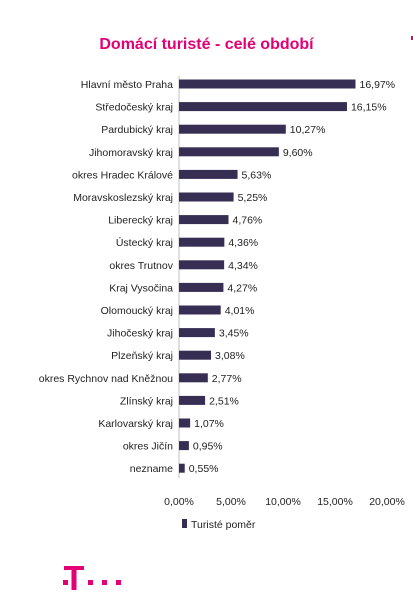  Describe the element at coordinates (106, 379) in the screenshot. I see `category-label: okres Rychnov nad Kněžnou` at that location.